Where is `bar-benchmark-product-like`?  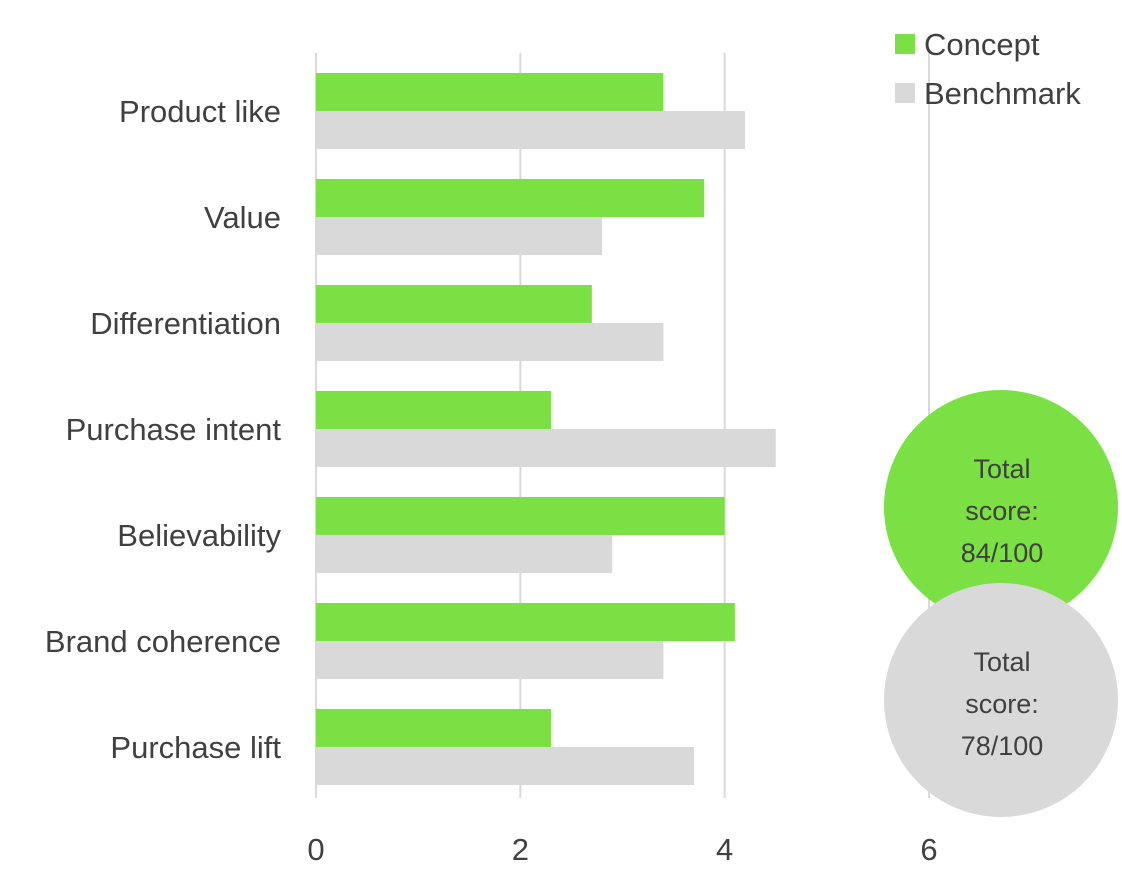
bar-benchmark-product-like is located at coordinates (531, 130).